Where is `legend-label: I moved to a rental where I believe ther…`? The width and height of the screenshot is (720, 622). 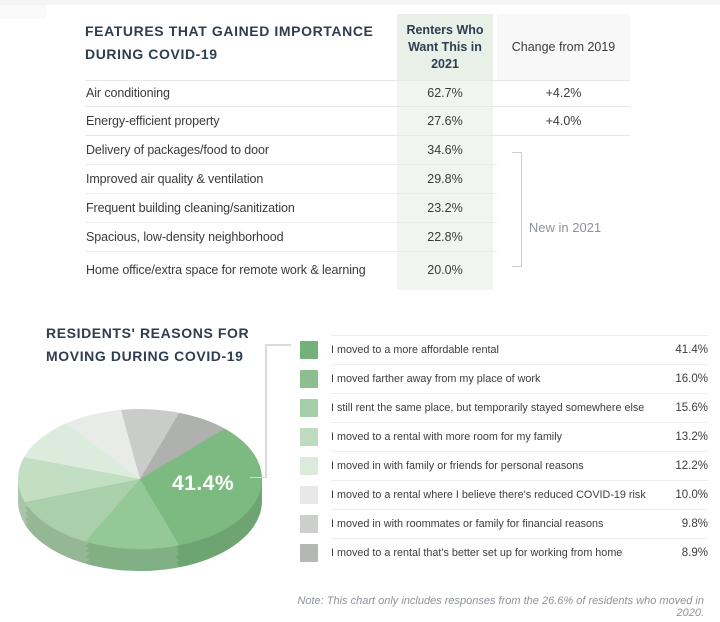 legend-label: I moved to a rental where I believe ther… is located at coordinates (488, 495).